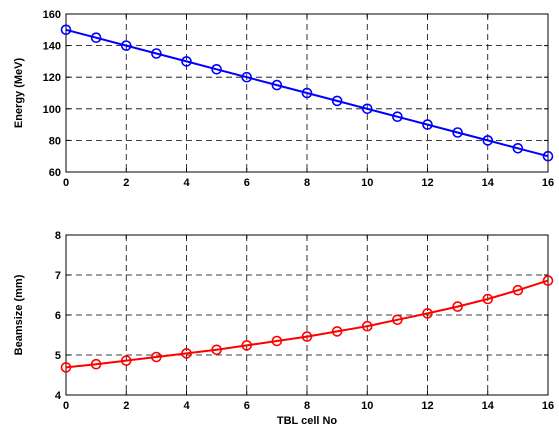 The width and height of the screenshot is (559, 432). Describe the element at coordinates (488, 406) in the screenshot. I see `beamsize-x-tick-label: 14` at that location.